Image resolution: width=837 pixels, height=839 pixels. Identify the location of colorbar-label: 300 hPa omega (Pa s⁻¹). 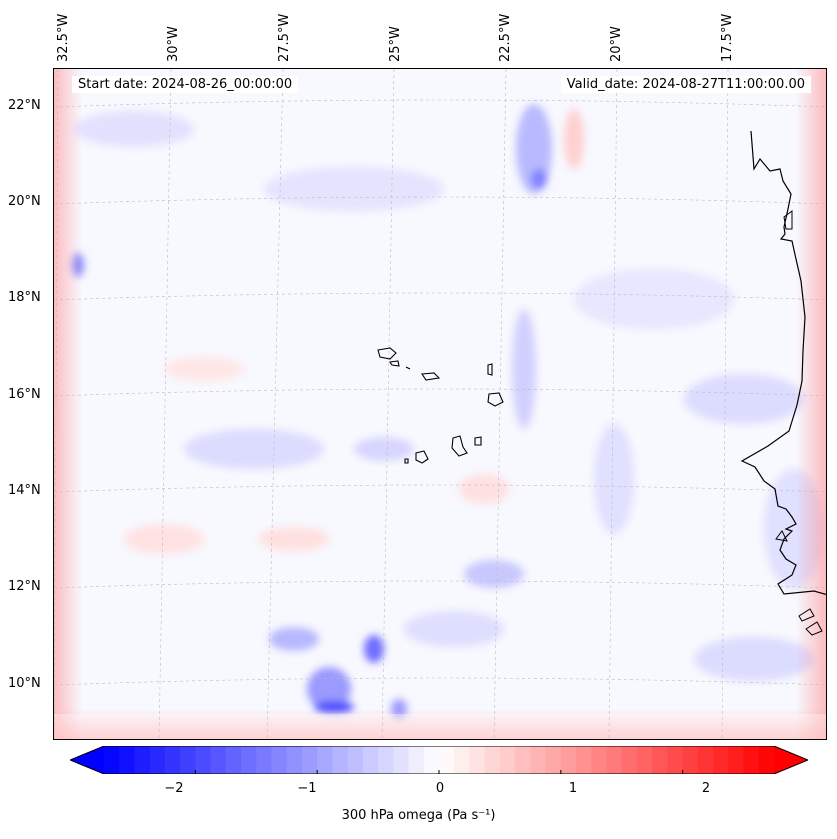
(418, 815).